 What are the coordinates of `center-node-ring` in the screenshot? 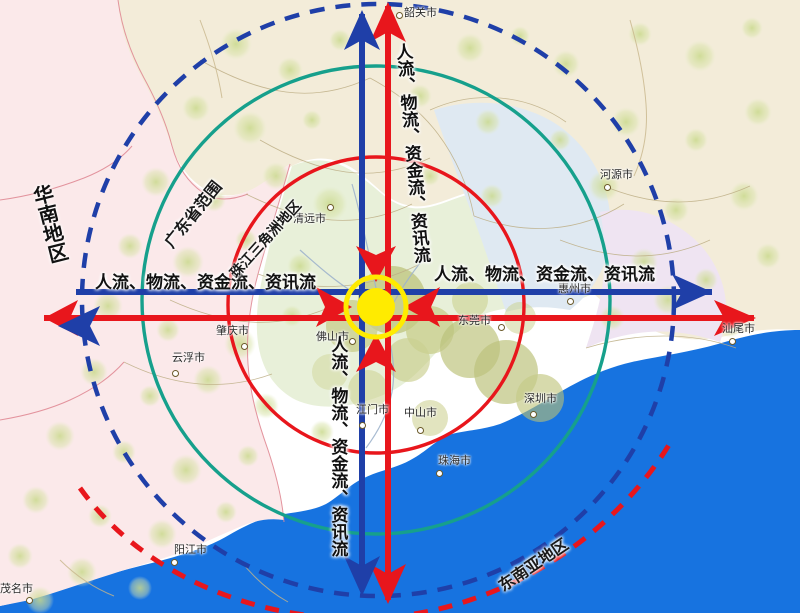 It's located at (376, 307).